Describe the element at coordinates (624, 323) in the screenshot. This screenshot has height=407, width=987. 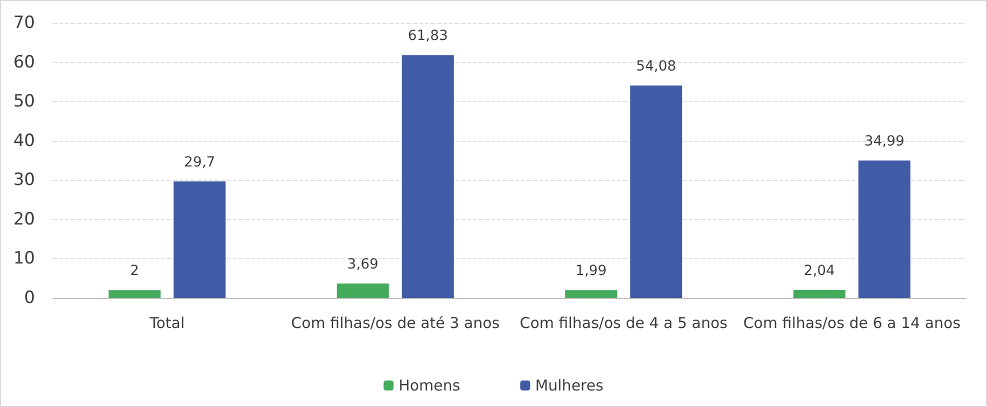
I see `x-tick-label: Com filhas/os de 4 a 5 anos` at that location.